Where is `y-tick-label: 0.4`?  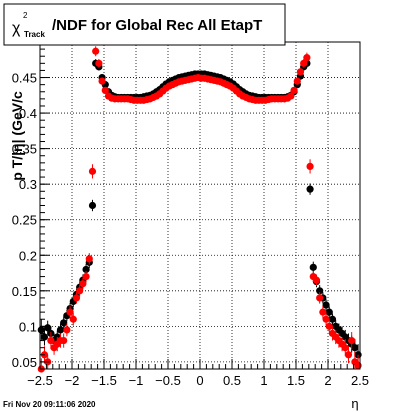
y-tick-label: 0.4 is located at coordinates (28, 113).